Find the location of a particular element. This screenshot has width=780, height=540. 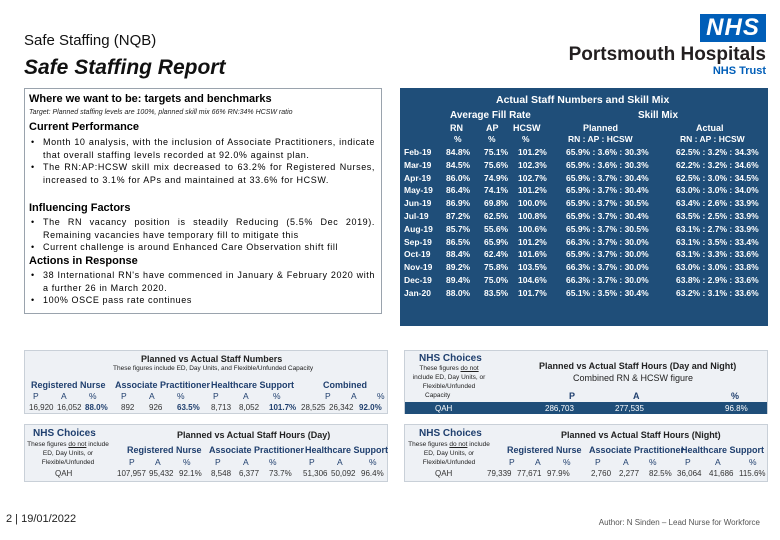

value-cell: 63.5% is located at coordinates (188, 407).